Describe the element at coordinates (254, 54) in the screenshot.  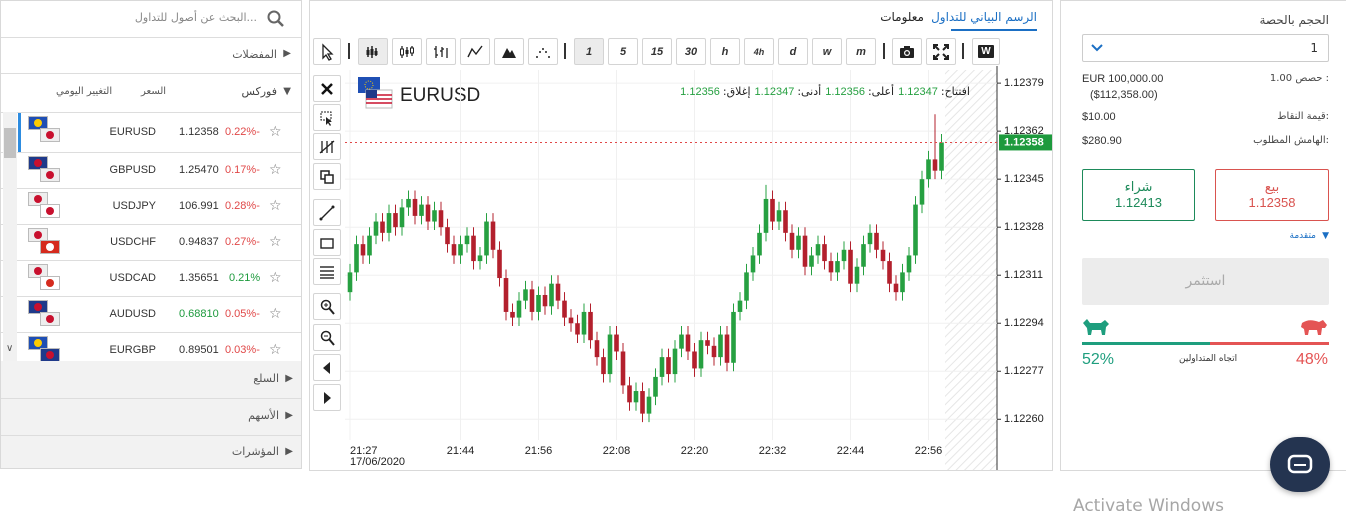
I see `favorites: المفضلات` at that location.